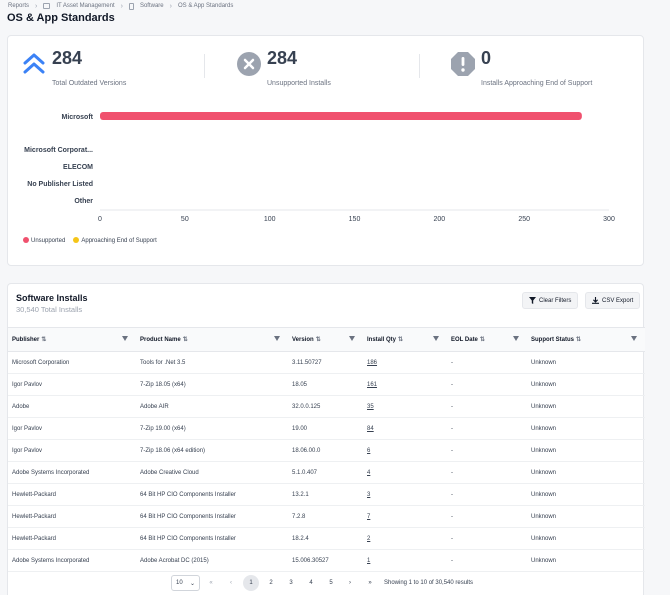 The height and width of the screenshot is (595, 670). Describe the element at coordinates (78, 117) in the screenshot. I see `category-label: Microsoft` at that location.